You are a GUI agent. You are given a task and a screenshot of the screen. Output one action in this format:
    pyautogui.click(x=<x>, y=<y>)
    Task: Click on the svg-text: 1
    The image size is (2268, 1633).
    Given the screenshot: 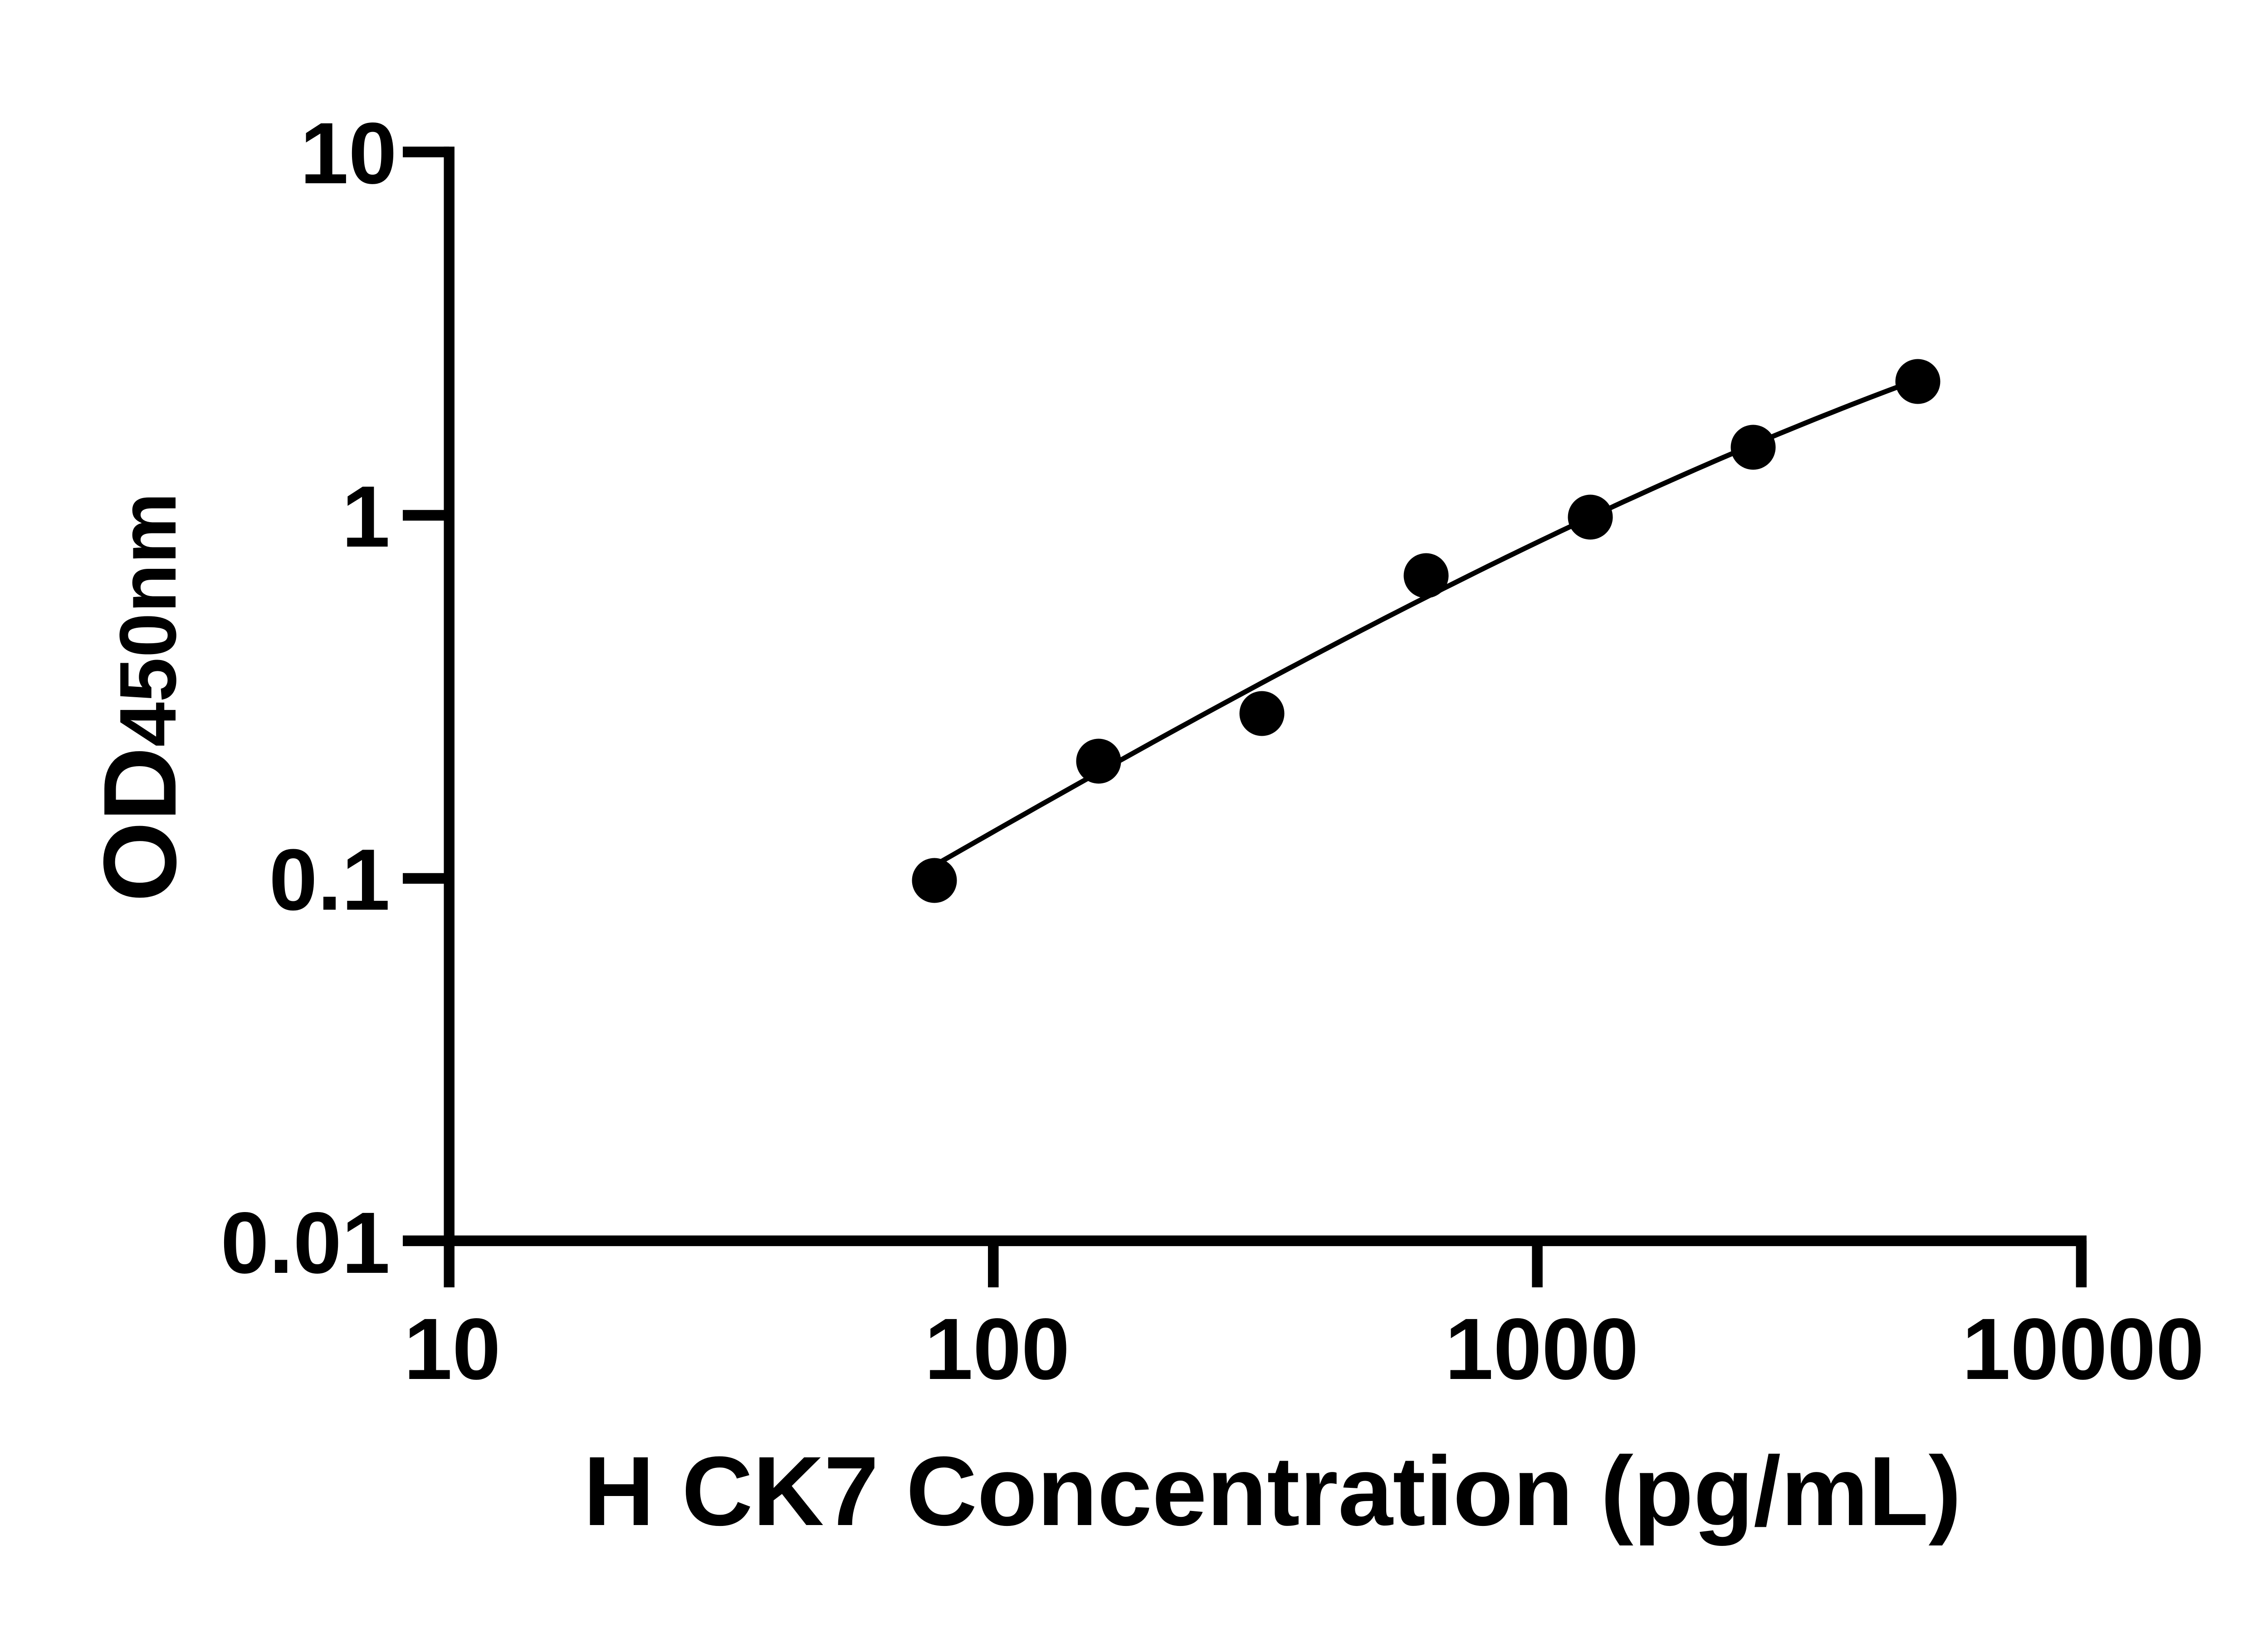 What is the action you would take?
    pyautogui.click(x=366, y=516)
    